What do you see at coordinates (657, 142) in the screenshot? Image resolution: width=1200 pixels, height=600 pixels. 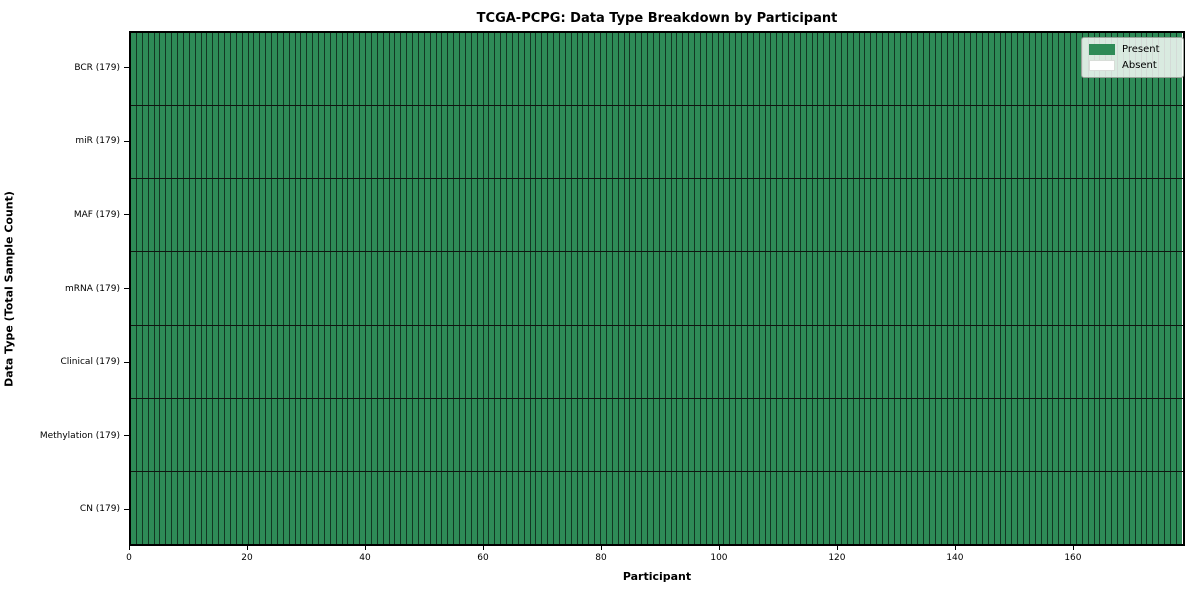 I see `heatmap-row-mir` at bounding box center [657, 142].